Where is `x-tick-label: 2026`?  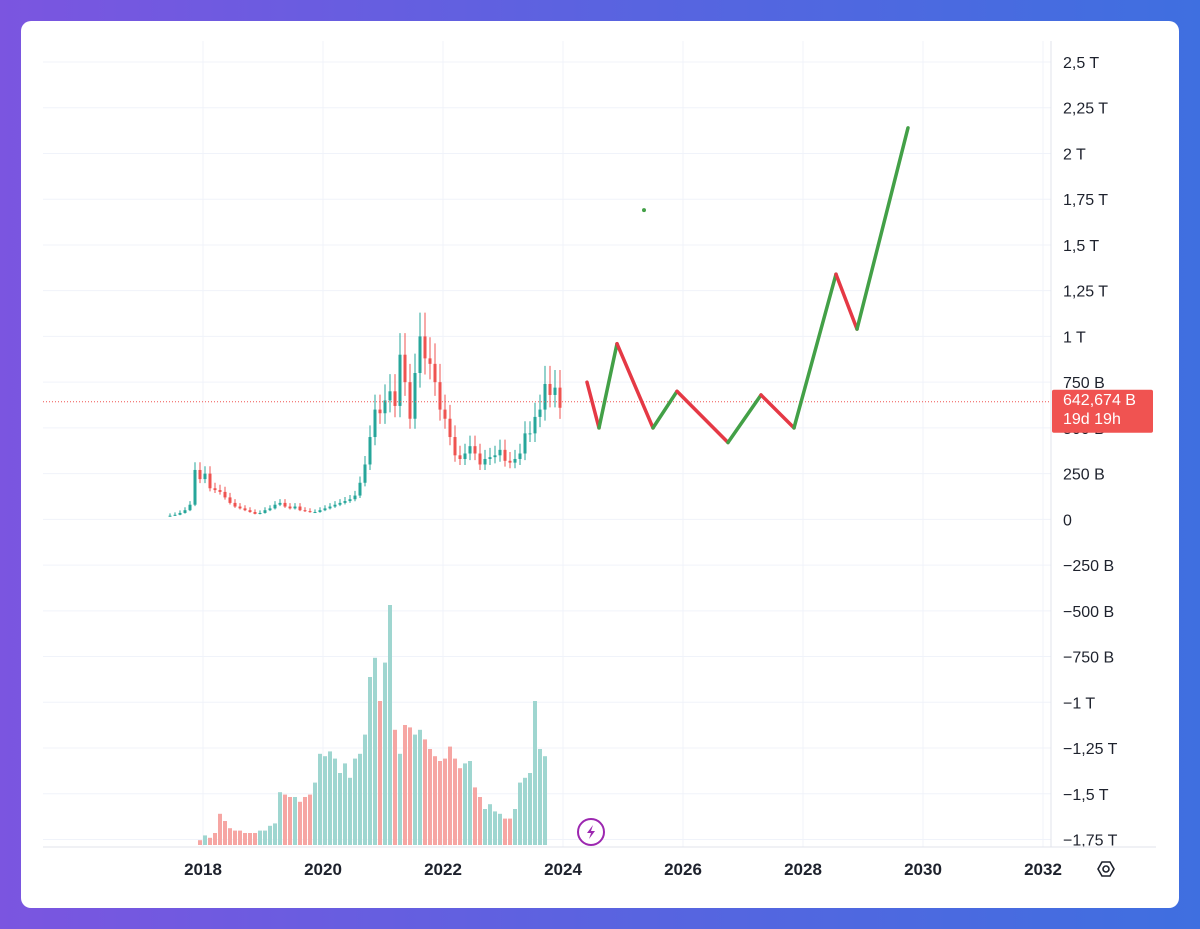
x-tick-label: 2026 is located at coordinates (683, 869).